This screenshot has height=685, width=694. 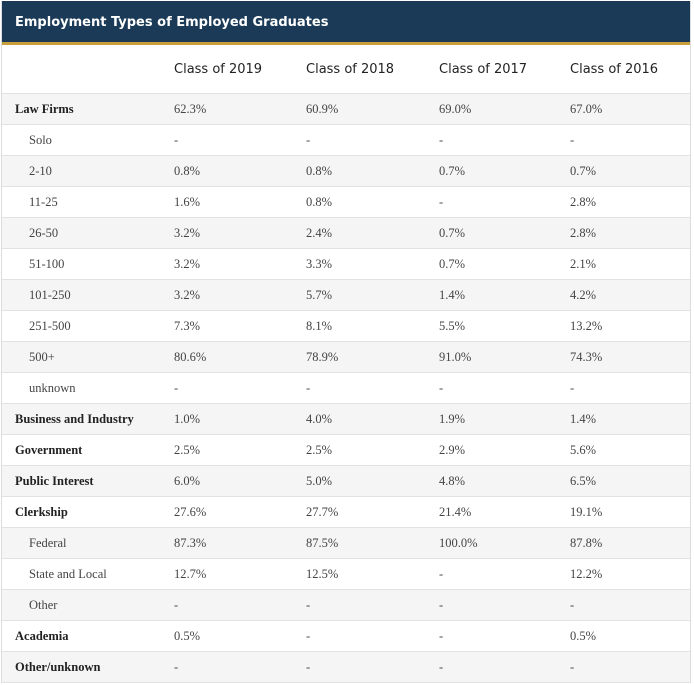 What do you see at coordinates (360, 233) in the screenshot?
I see `value-cell: 2.4%` at bounding box center [360, 233].